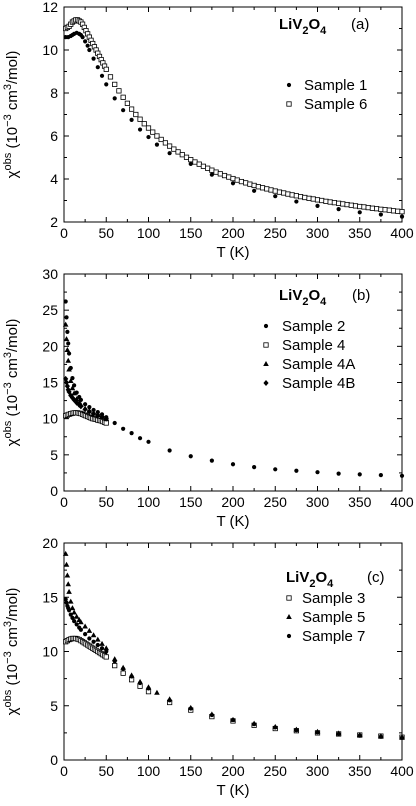 The height and width of the screenshot is (806, 416). What do you see at coordinates (8, 120) in the screenshot?
I see `y-axis-title-exp: −3` at bounding box center [8, 120].